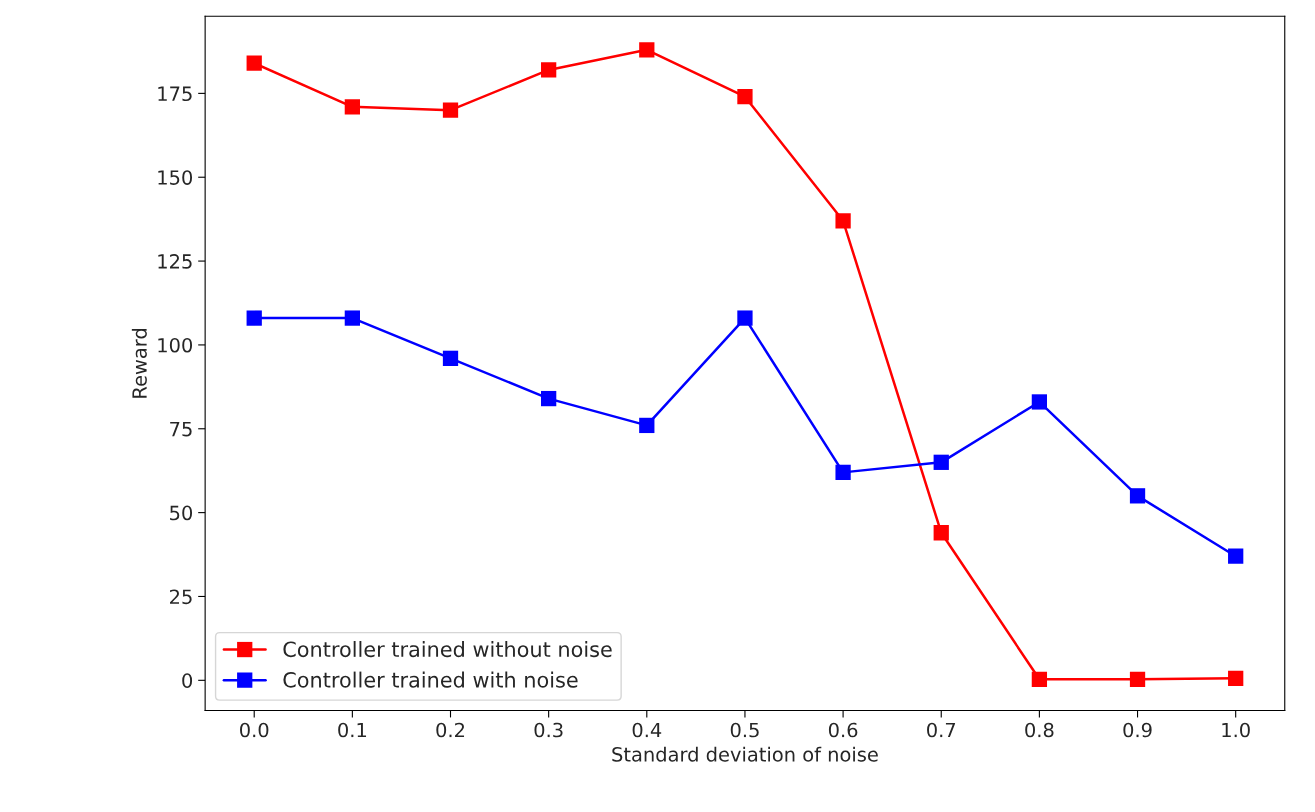  I want to click on y-axis-title: Reward, so click(139, 363).